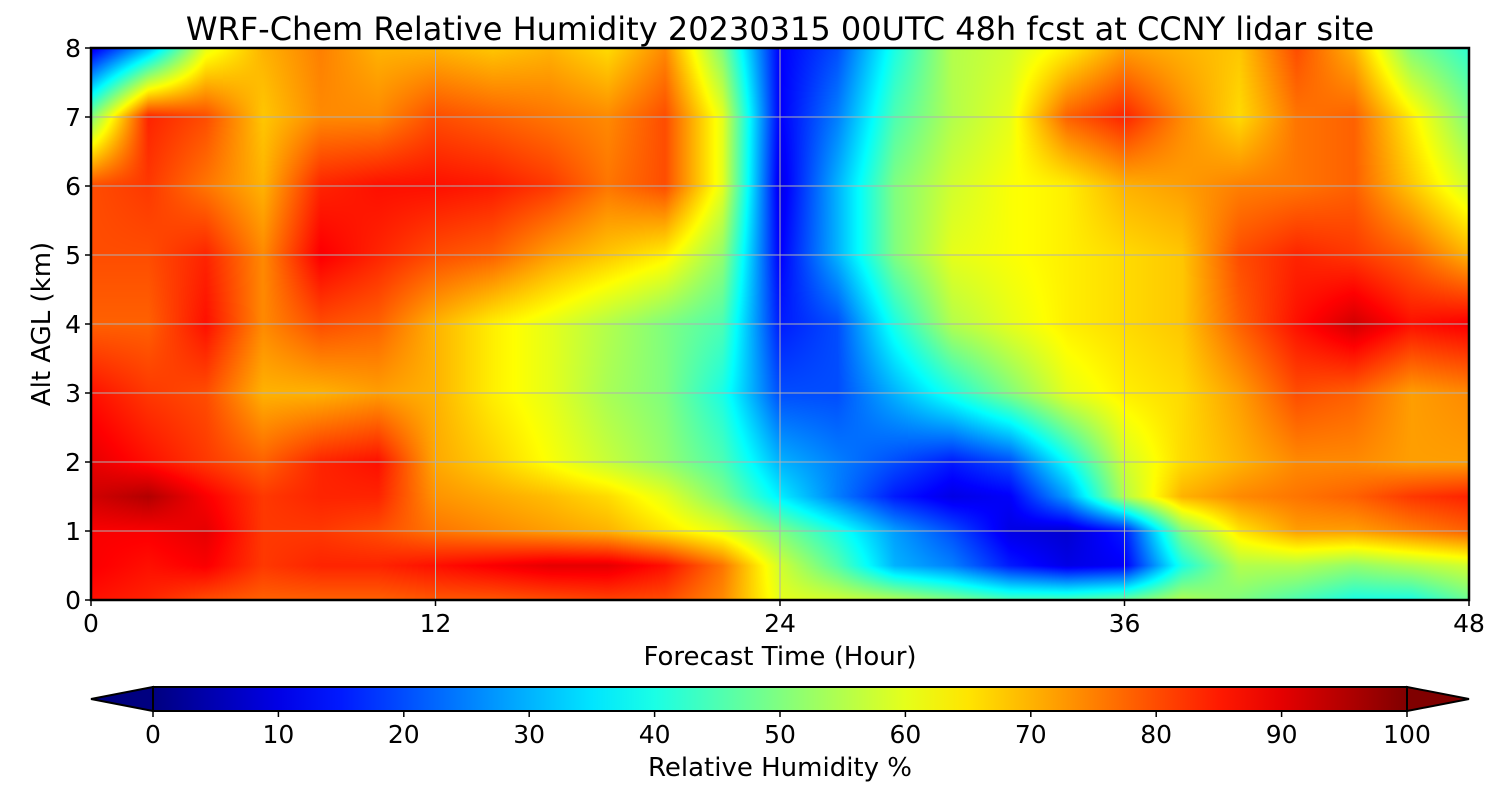  I want to click on x-tick-label: 36, so click(1125, 623).